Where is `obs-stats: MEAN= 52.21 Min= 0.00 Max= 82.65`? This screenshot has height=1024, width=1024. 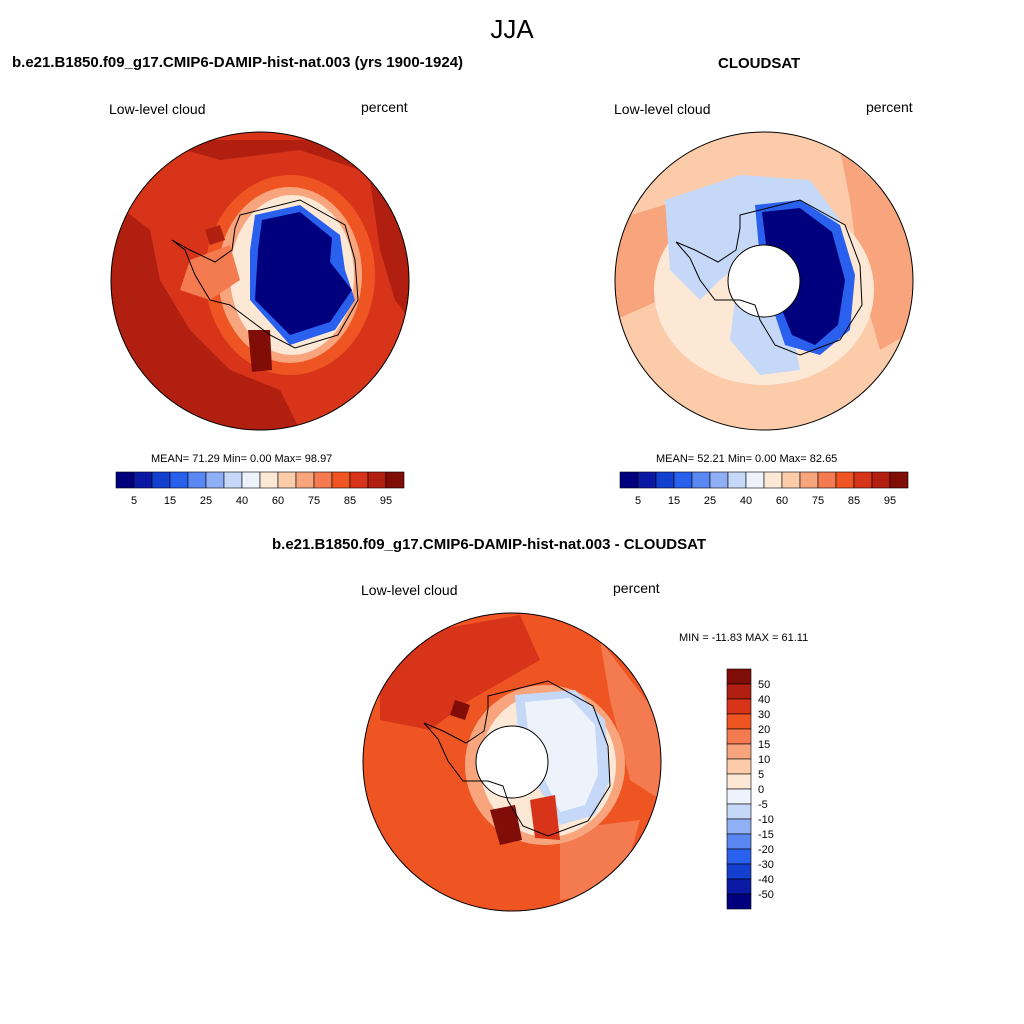 obs-stats: MEAN= 52.21 Min= 0.00 Max= 82.65 is located at coordinates (747, 459).